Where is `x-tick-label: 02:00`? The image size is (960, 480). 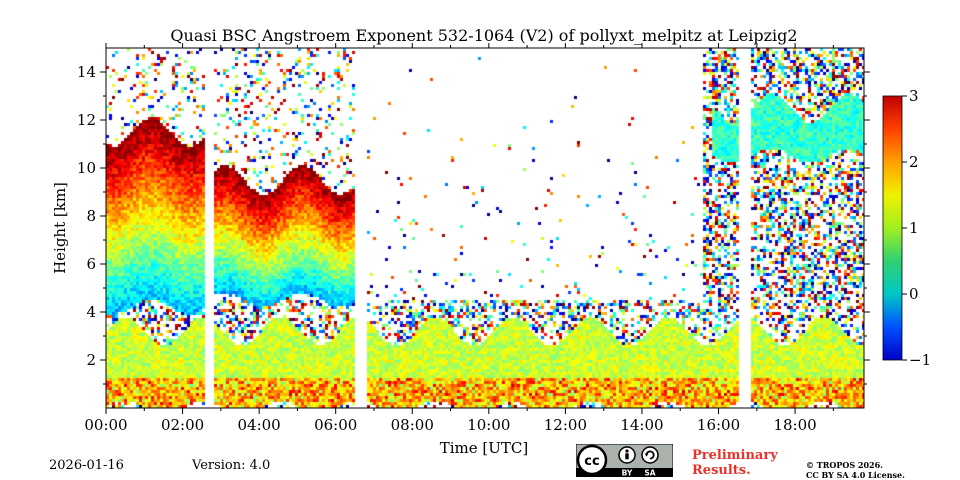 x-tick-label: 02:00 is located at coordinates (182, 425).